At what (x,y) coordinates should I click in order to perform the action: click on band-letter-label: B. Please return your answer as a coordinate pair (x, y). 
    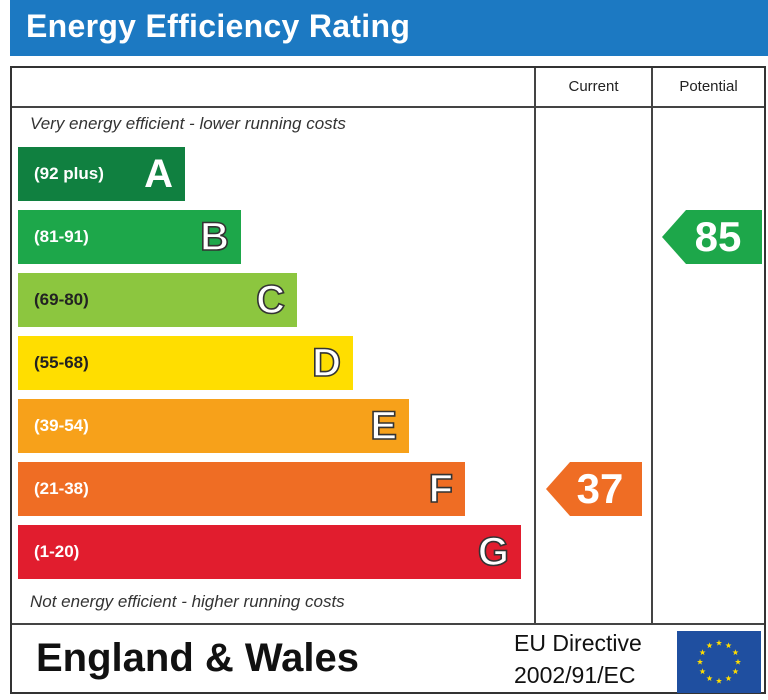
    Looking at the image, I should click on (214, 237).